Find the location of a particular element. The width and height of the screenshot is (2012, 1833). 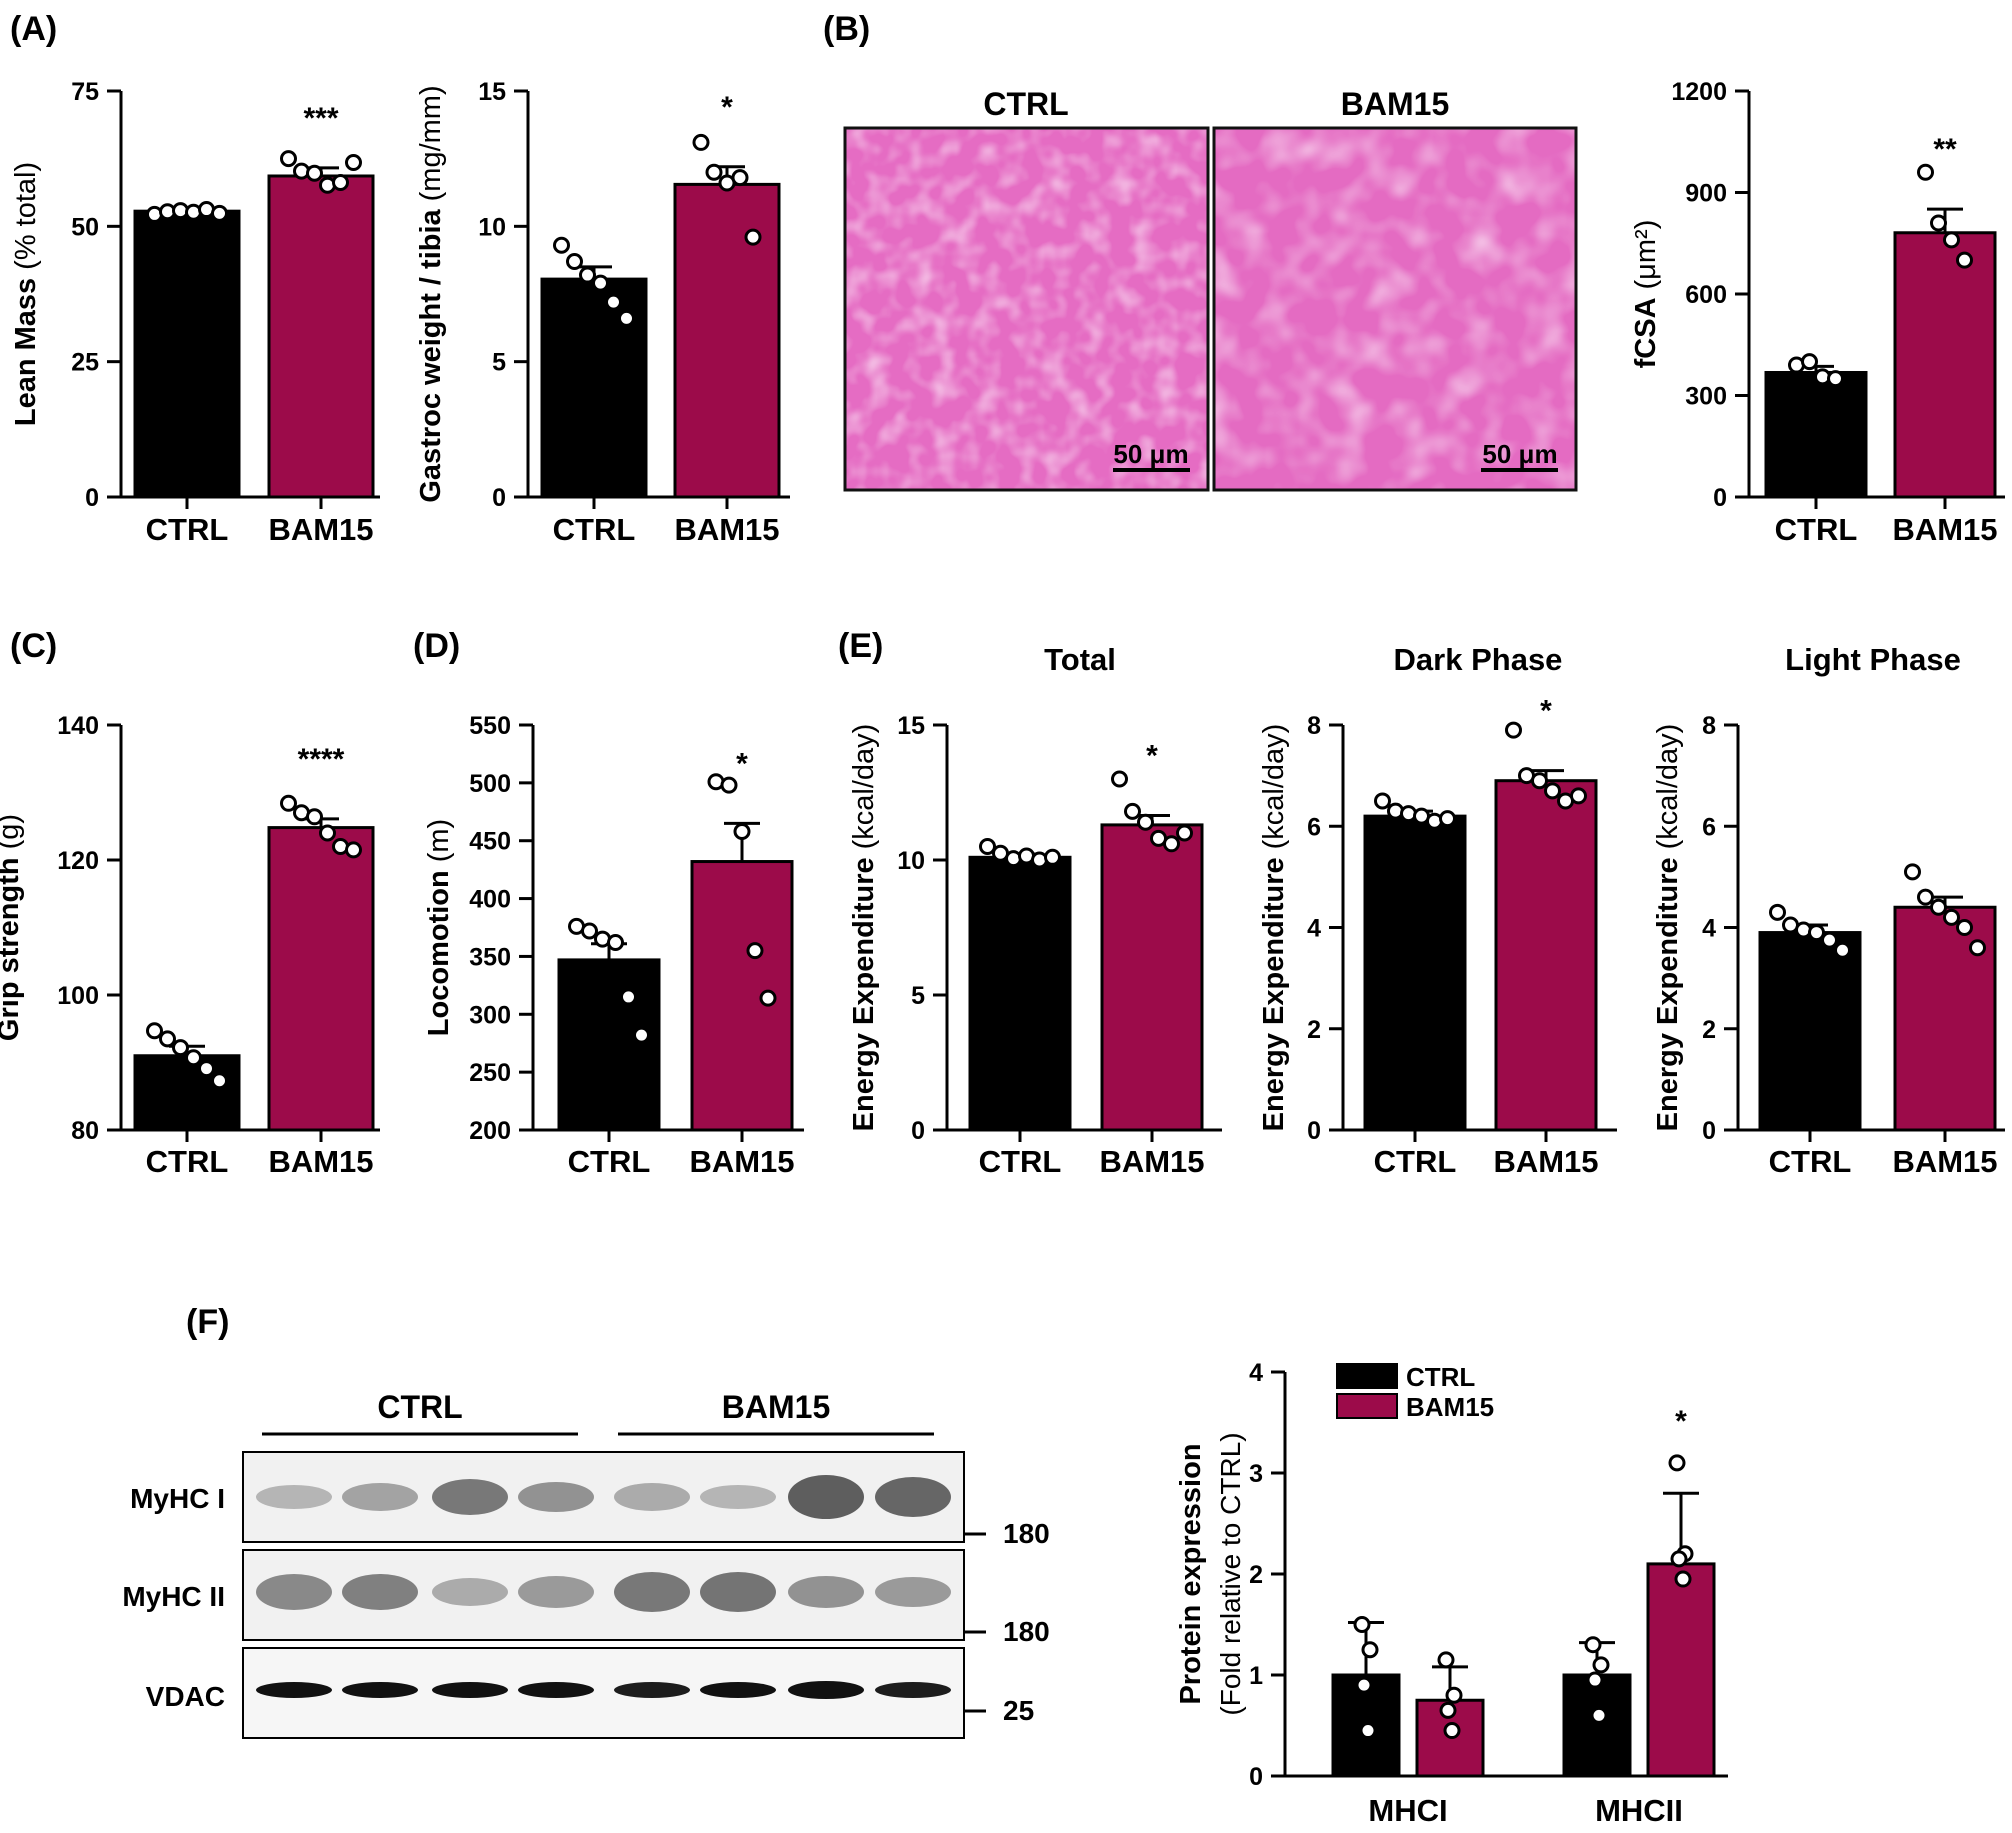

y-axis-label: Locomotion (m) is located at coordinates (439, 927).